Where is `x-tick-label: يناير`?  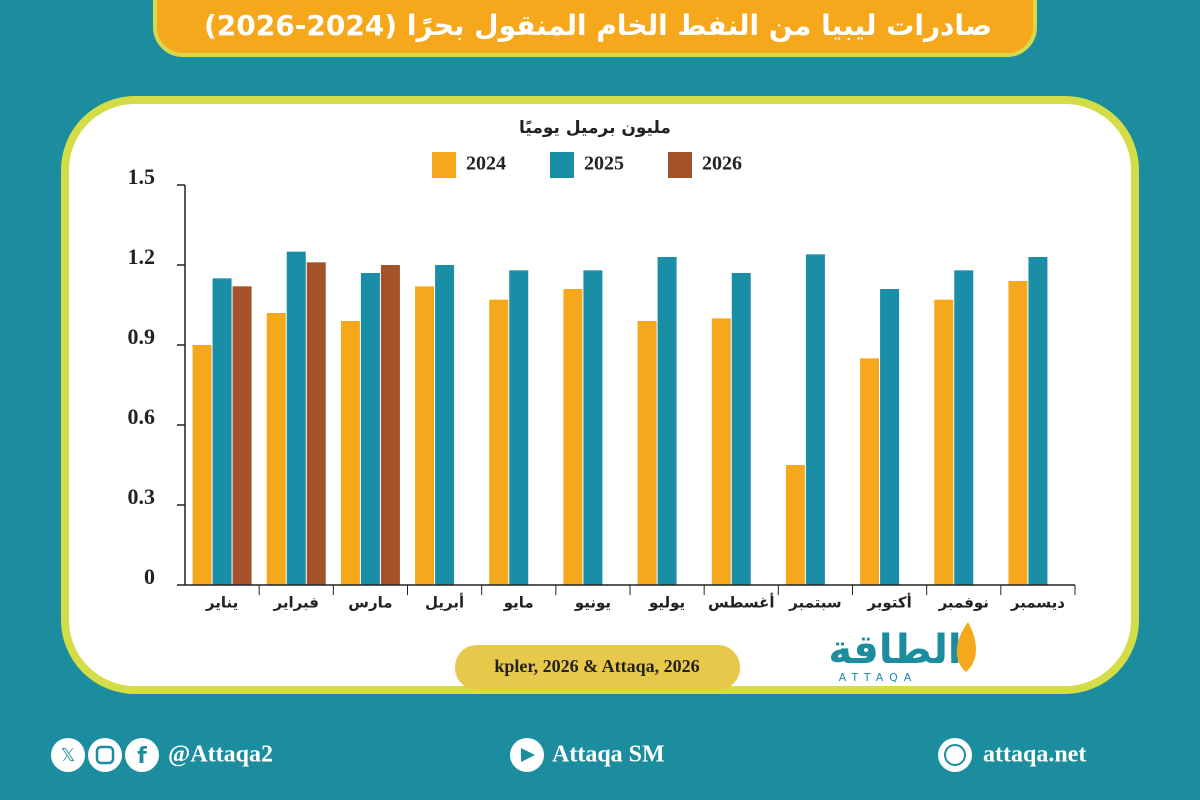 x-tick-label: يناير is located at coordinates (221, 603).